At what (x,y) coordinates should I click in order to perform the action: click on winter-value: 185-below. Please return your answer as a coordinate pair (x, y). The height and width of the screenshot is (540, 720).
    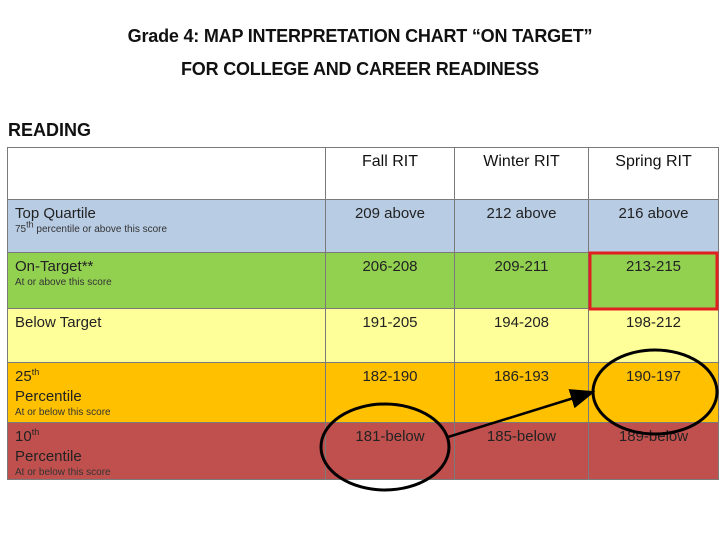
    Looking at the image, I should click on (521, 451).